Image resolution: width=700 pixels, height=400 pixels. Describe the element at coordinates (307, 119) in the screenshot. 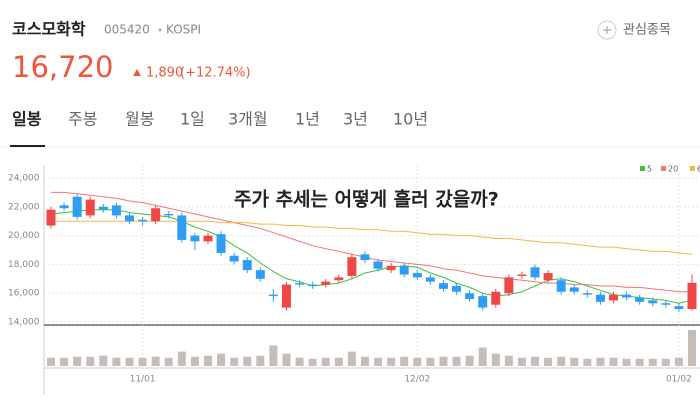

I see `tab: 1년` at that location.